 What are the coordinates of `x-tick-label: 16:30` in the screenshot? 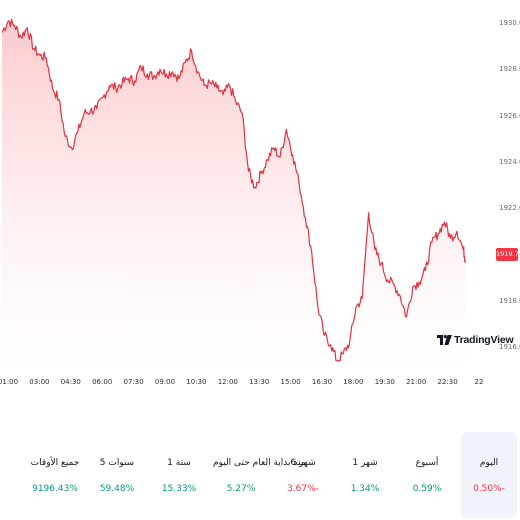 It's located at (322, 382).